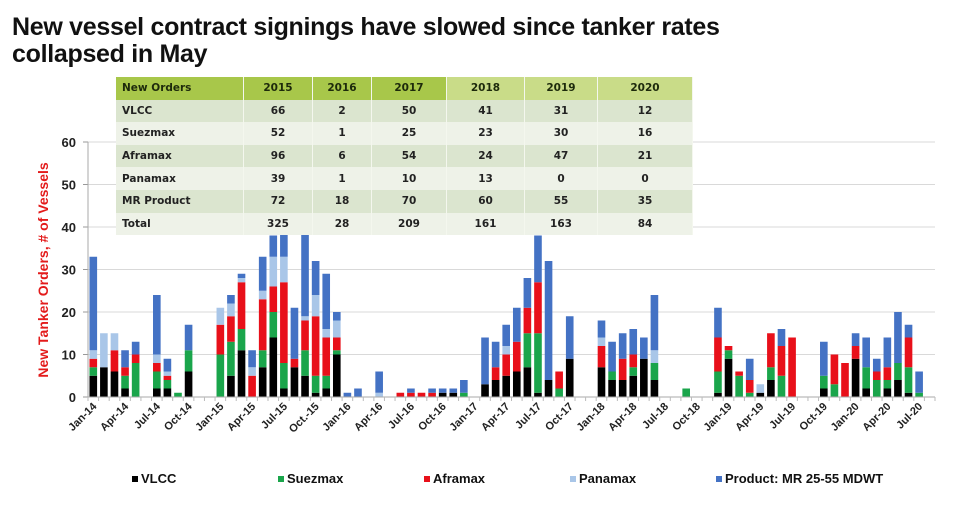 This screenshot has width=963, height=521. Describe the element at coordinates (209, 417) in the screenshot. I see `x-tick-label: Jan-15` at that location.